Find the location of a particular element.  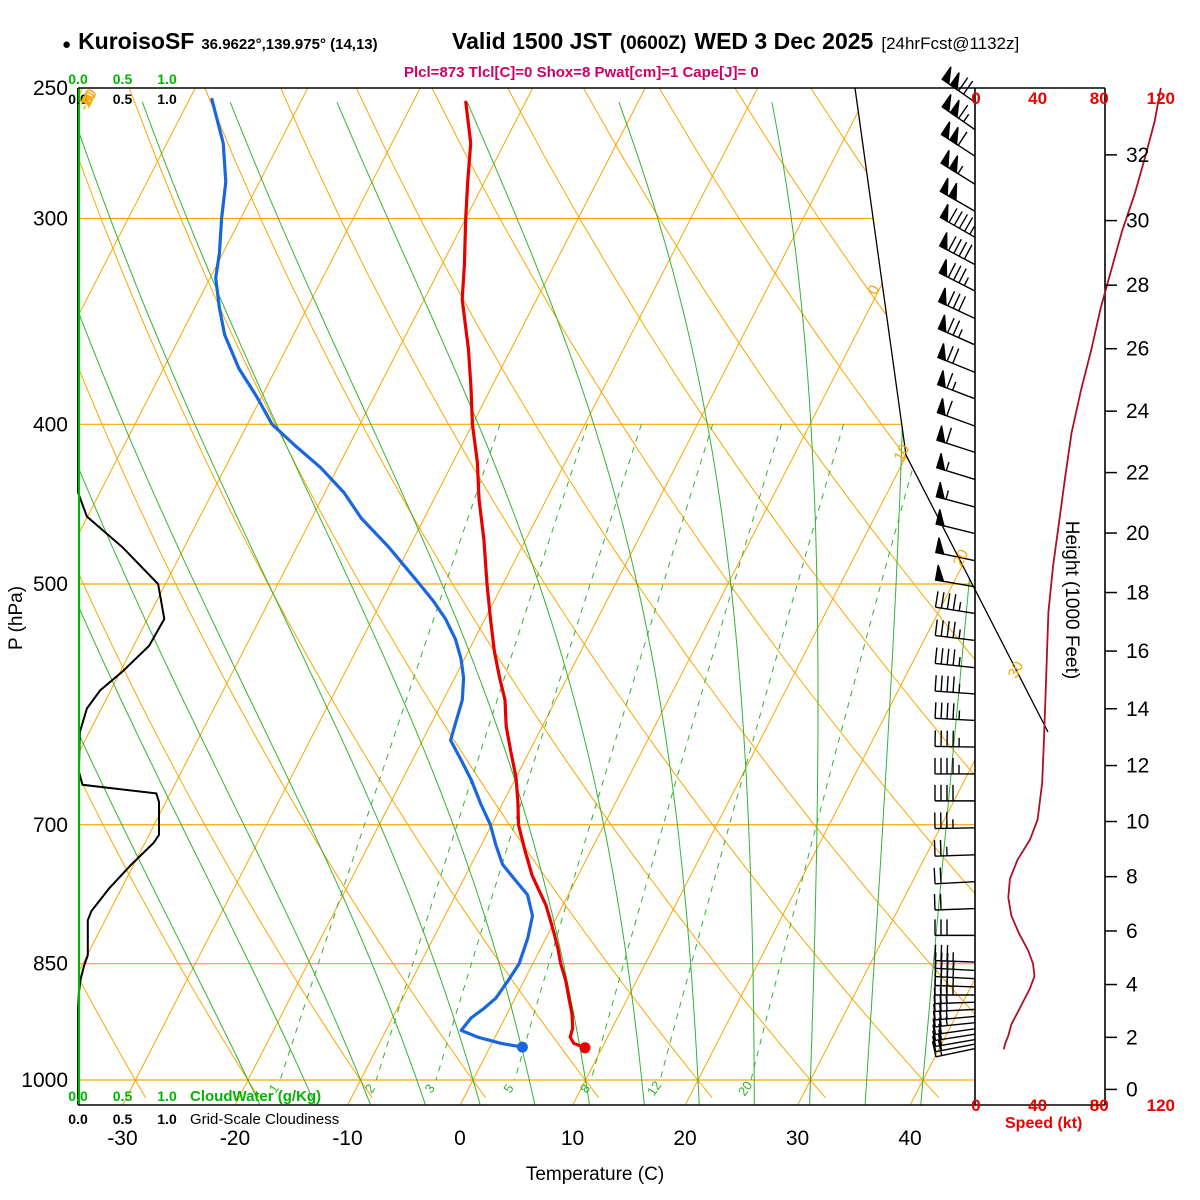

temperature-tick-label: 30 is located at coordinates (797, 1138).